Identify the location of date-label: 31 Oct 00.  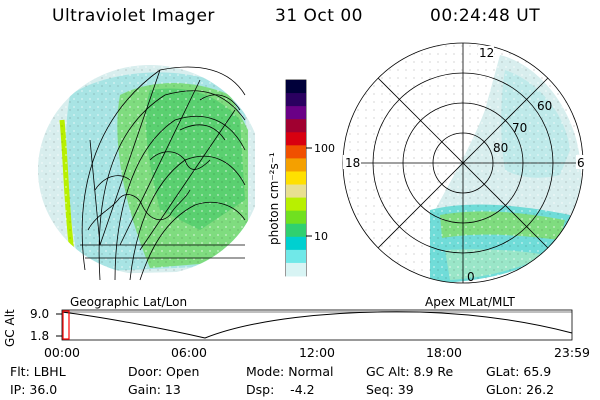
(319, 16).